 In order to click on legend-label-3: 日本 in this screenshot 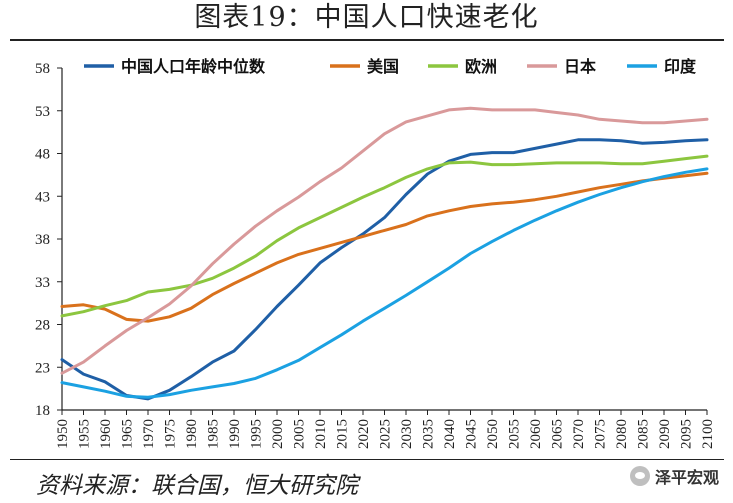, I will do `click(580, 66)`.